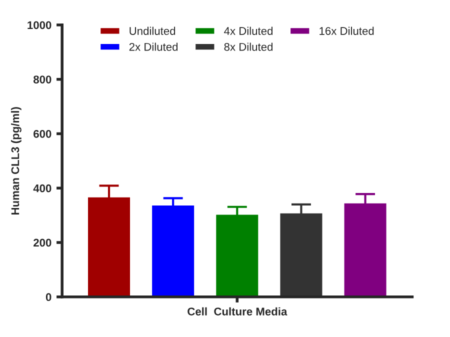 This screenshot has height=337, width=450. What do you see at coordinates (16, 160) in the screenshot?
I see `y-axis-title: Human CLL3 (pg/ml)` at bounding box center [16, 160].